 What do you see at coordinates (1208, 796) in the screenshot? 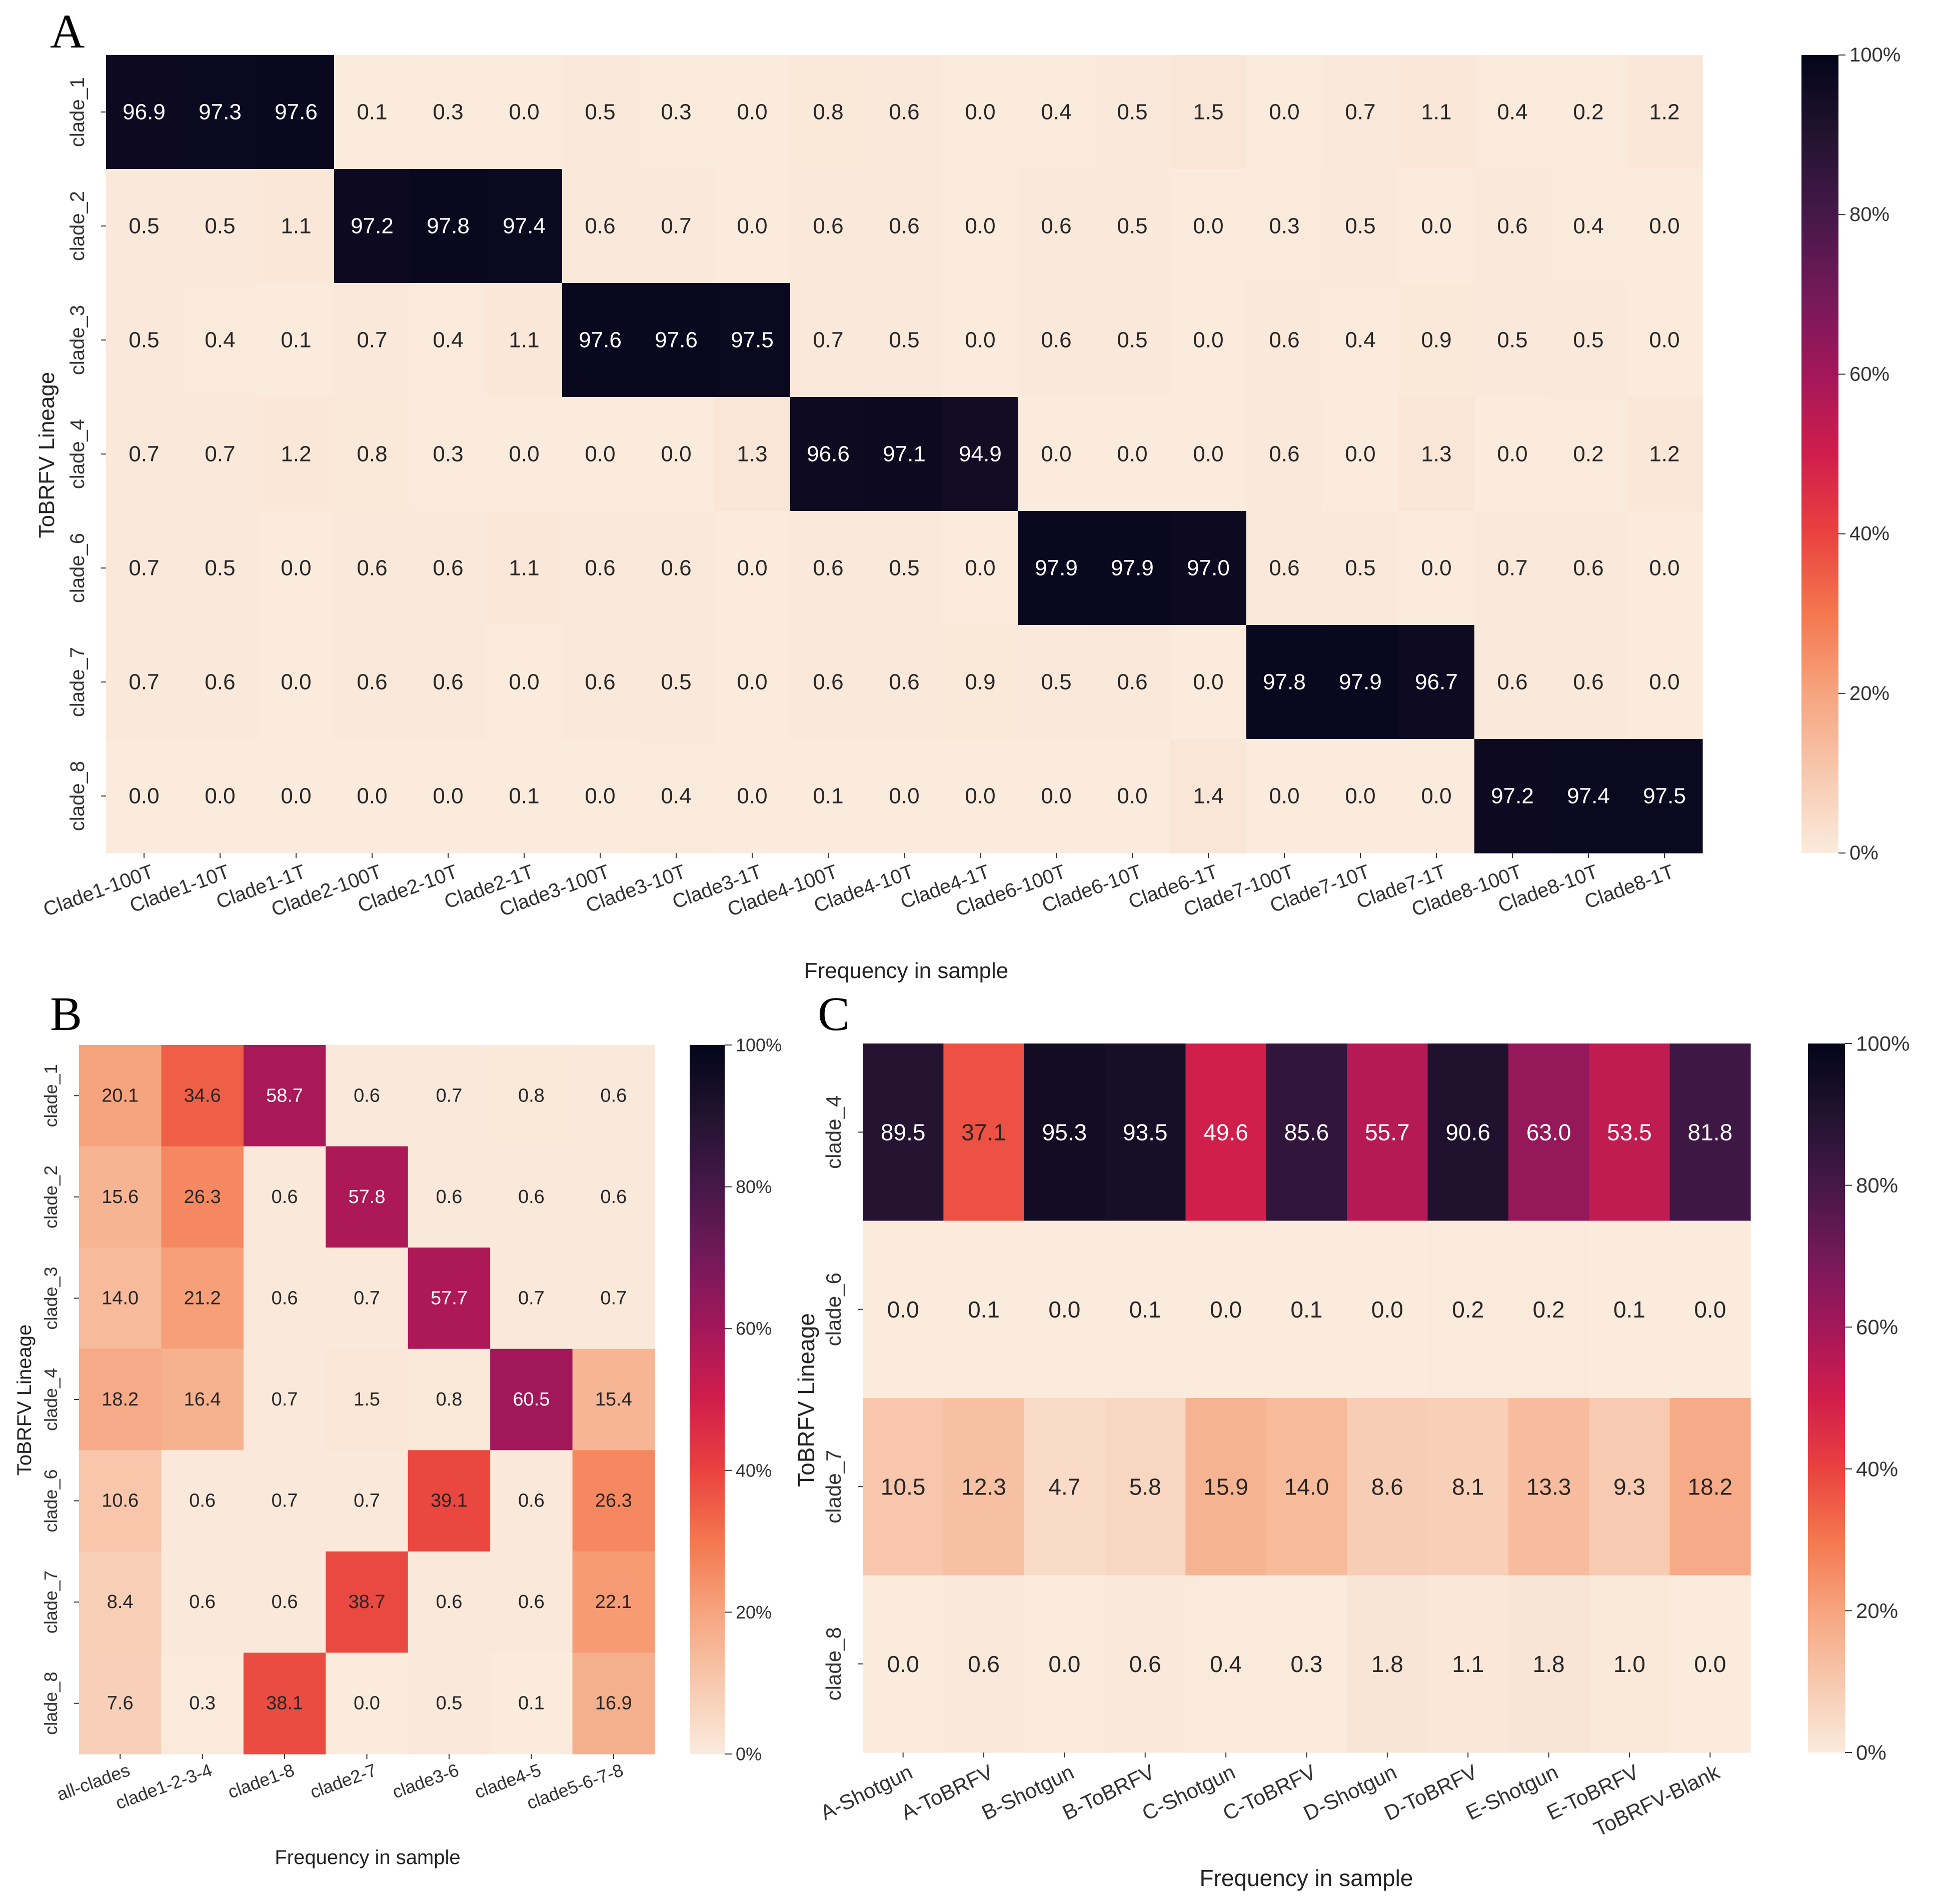
I see `heatmap-a-cell-label: 1.4` at bounding box center [1208, 796].